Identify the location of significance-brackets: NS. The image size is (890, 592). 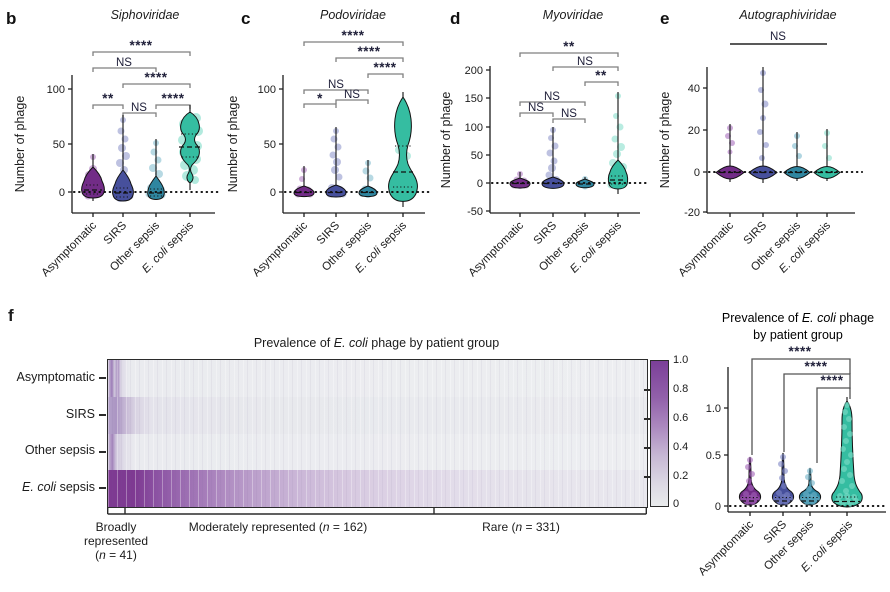
(778, 38).